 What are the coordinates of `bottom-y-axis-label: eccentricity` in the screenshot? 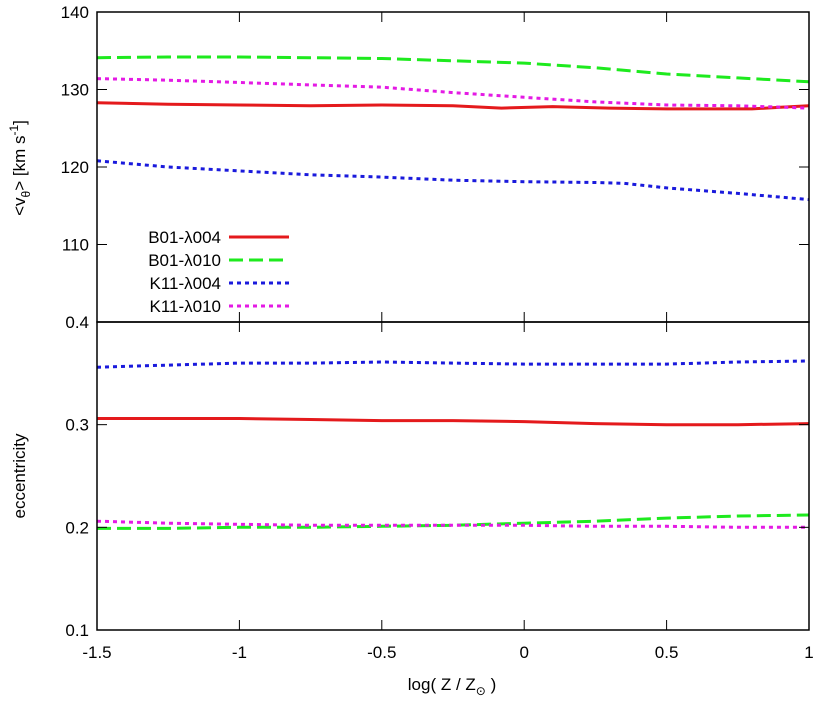 It's located at (19, 476).